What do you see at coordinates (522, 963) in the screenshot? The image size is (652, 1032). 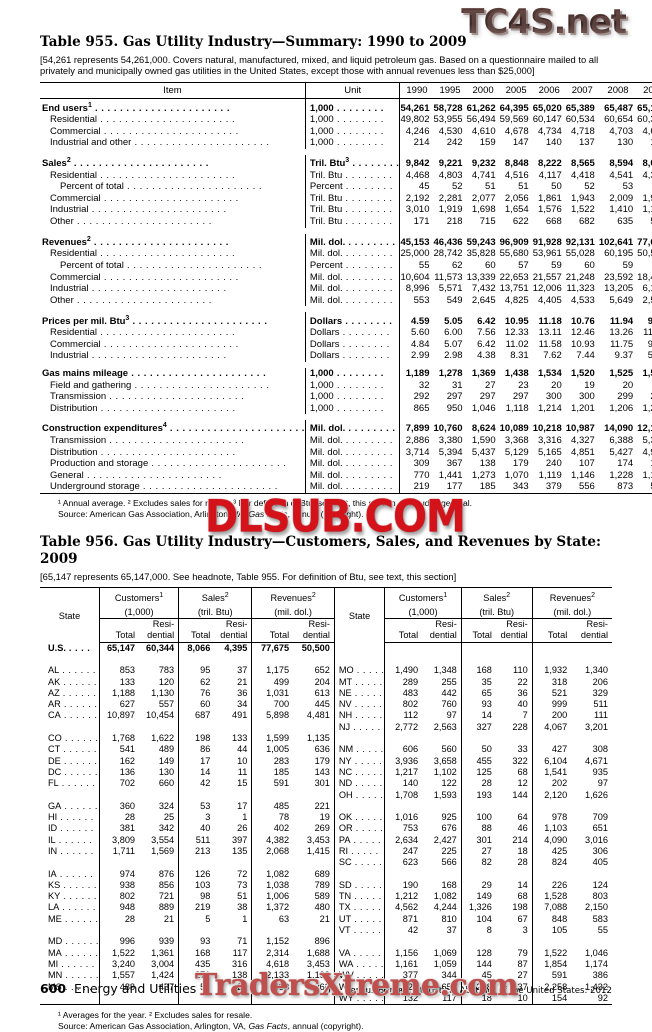 I see `row-value: 87` at bounding box center [522, 963].